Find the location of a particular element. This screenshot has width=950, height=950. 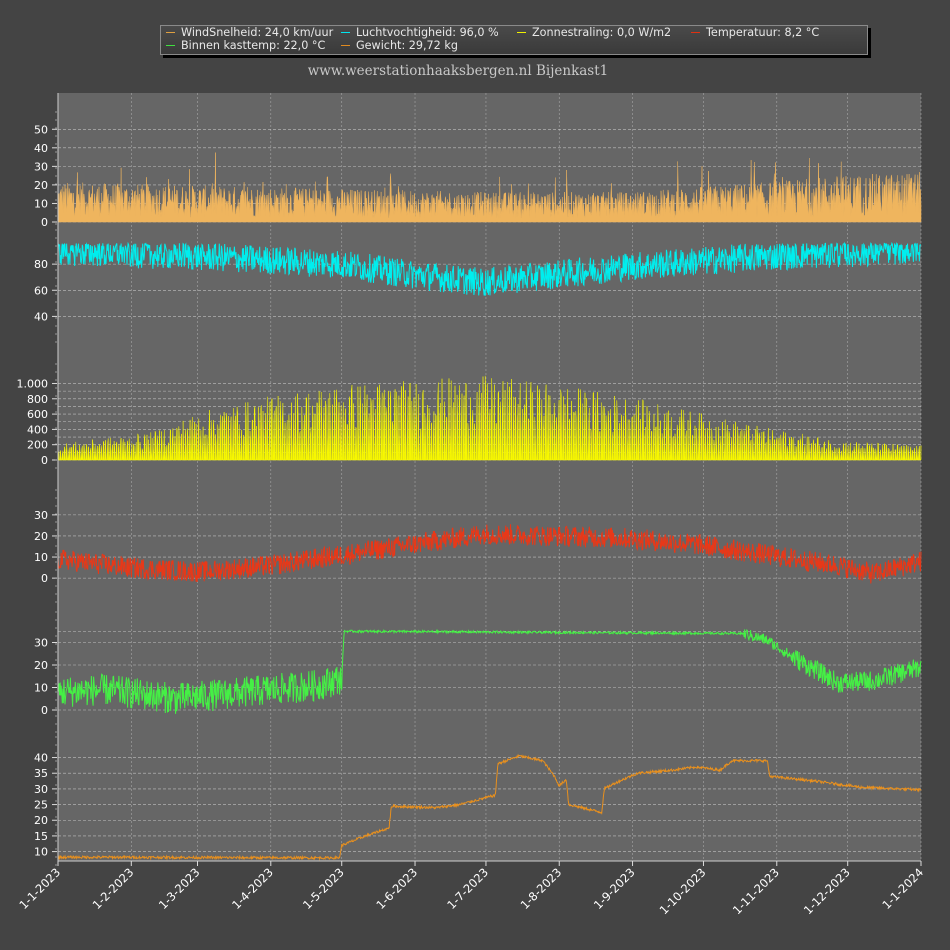

legend-swatch-windsnelheid is located at coordinates (170, 32).